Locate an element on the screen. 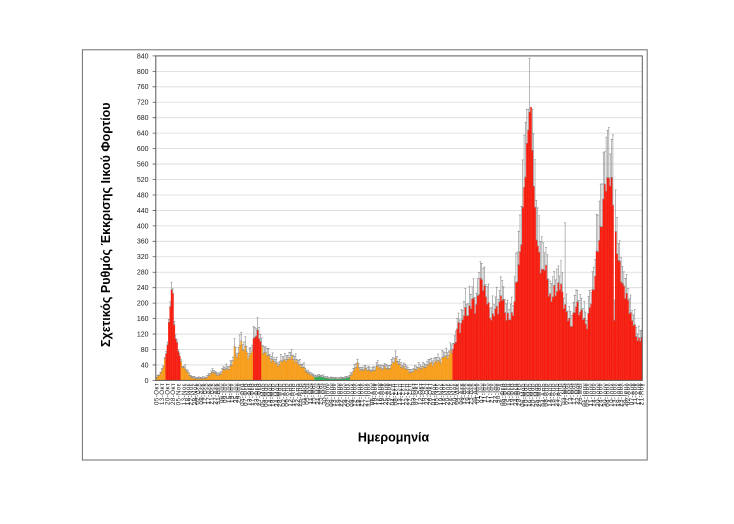 This screenshot has height=524, width=734. svg-text: 23-Φεβ is located at coordinates (256, 394).